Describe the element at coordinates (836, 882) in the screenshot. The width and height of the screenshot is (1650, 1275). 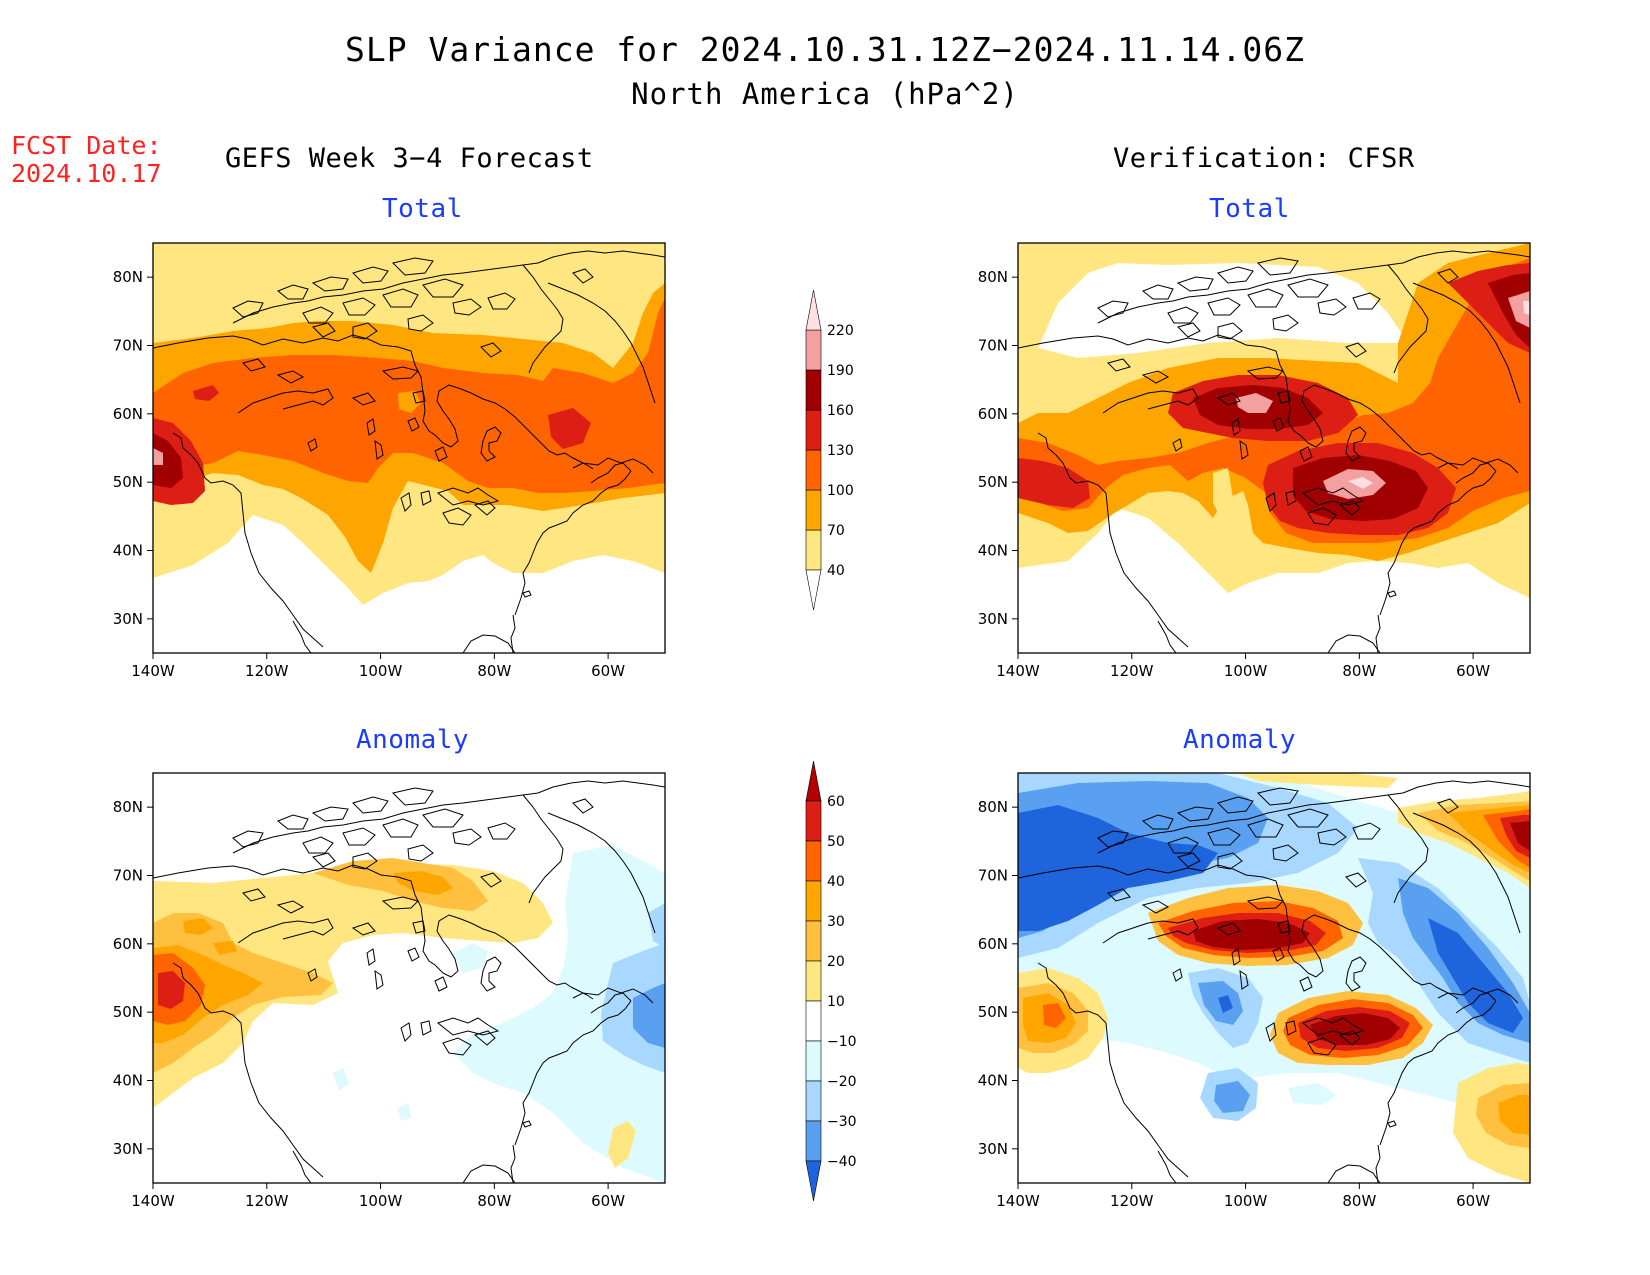
I see `anomaly-colorbar-label: 40` at that location.